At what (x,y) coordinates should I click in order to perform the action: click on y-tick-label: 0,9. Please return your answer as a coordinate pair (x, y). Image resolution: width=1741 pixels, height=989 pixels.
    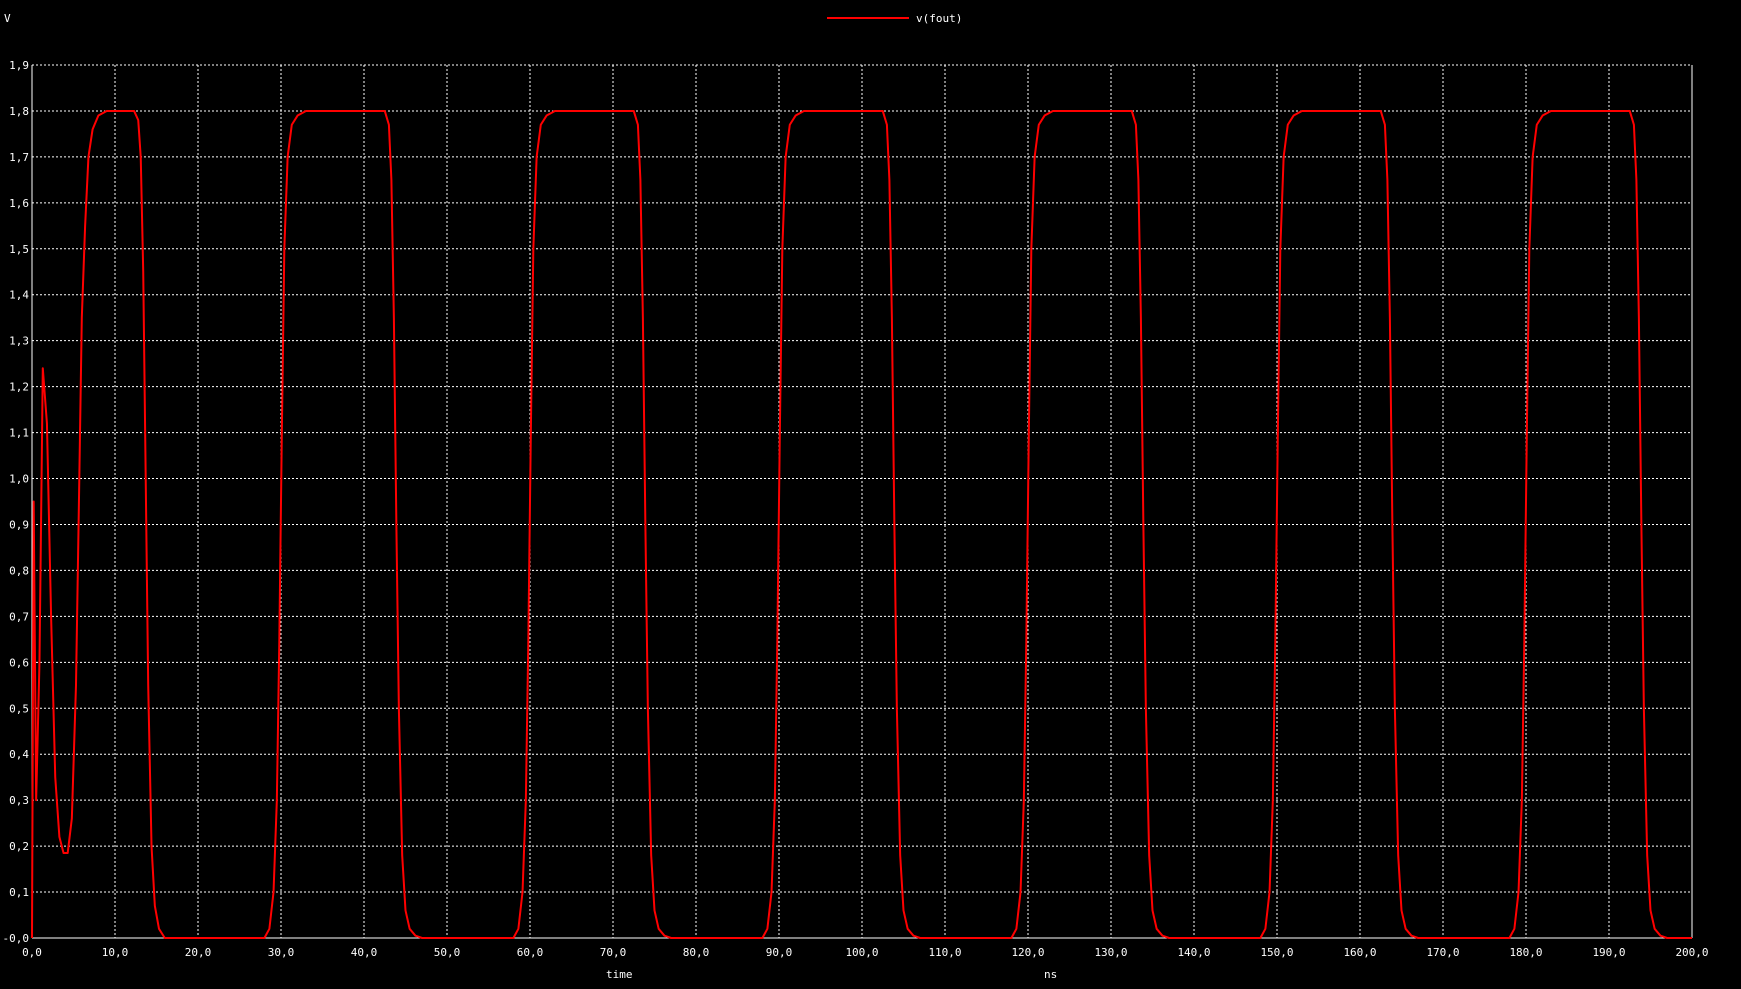
    Looking at the image, I should click on (19, 524).